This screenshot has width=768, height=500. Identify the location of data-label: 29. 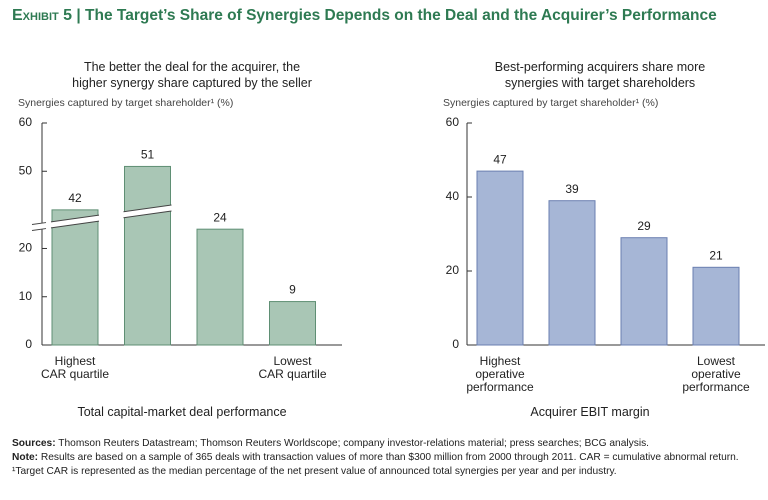
(644, 226).